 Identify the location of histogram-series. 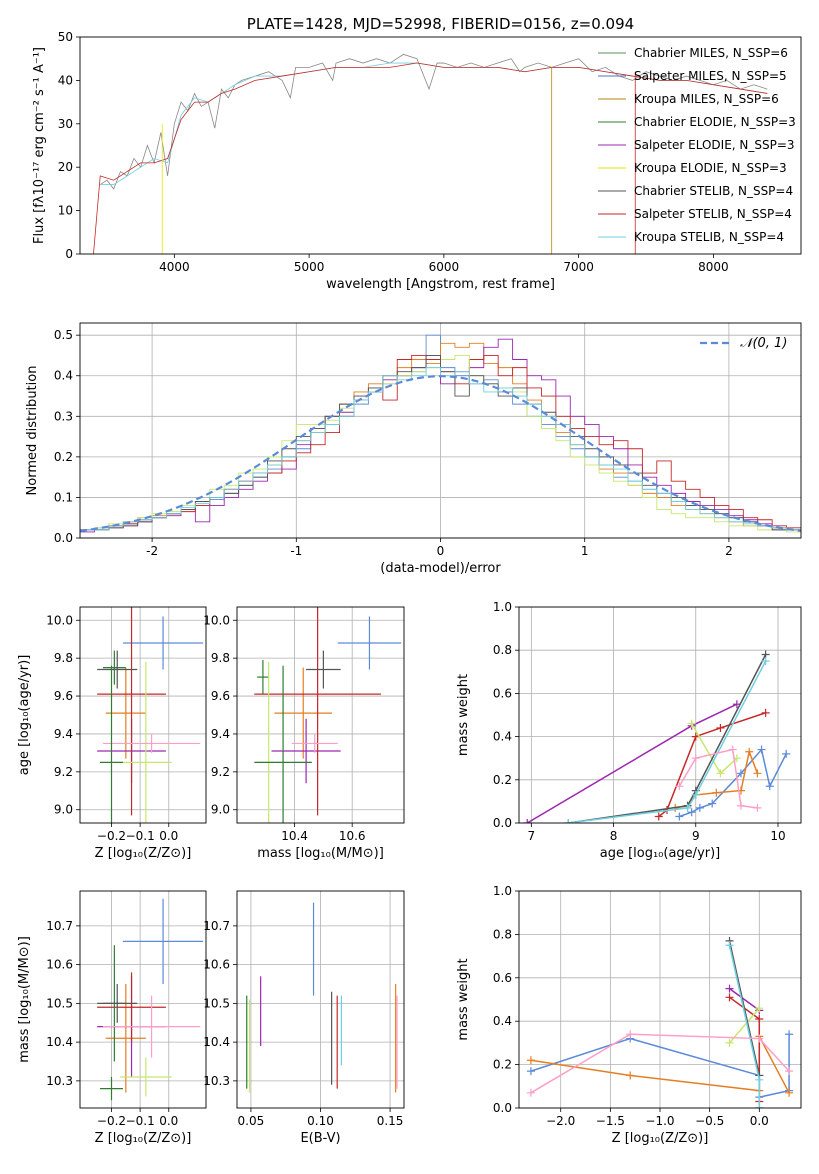
(440, 452).